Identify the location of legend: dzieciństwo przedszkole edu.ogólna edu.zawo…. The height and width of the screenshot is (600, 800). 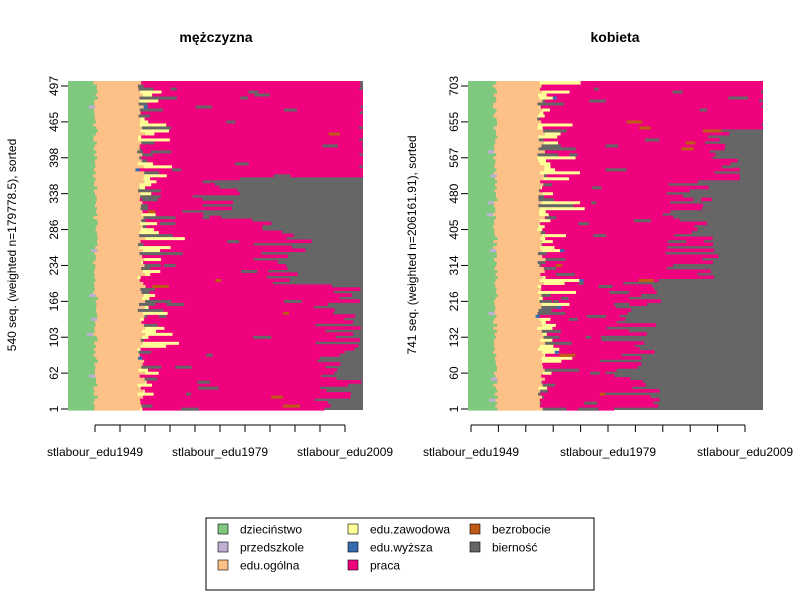
(400, 554).